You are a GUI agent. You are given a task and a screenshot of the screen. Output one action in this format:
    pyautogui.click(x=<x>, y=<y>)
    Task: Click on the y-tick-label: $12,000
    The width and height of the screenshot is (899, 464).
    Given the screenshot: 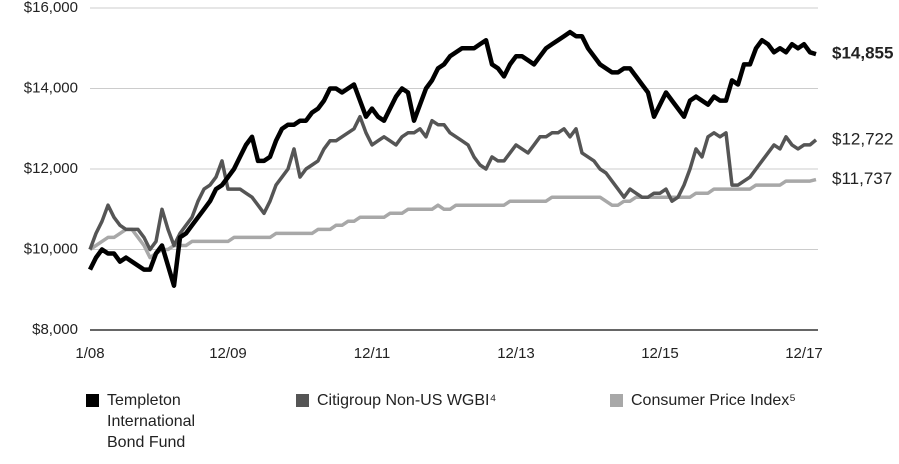 What is the action you would take?
    pyautogui.click(x=51, y=168)
    